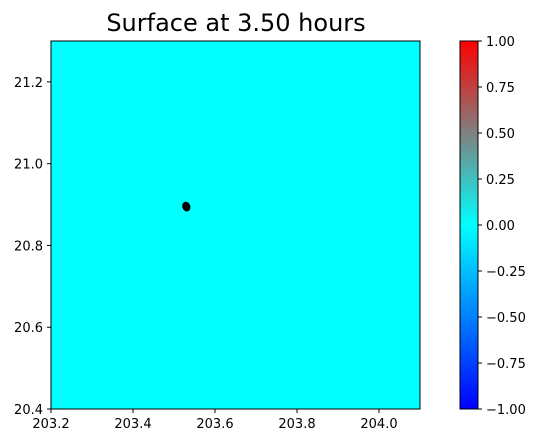  Describe the element at coordinates (28, 83) in the screenshot. I see `y-tick-label: 21.2` at that location.